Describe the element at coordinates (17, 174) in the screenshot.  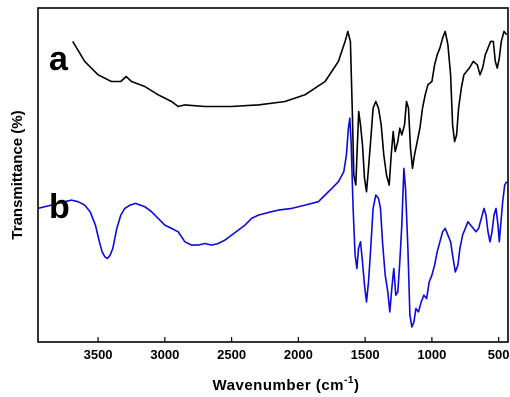
I see `y-axis-title: Transmittance (%)` at that location.